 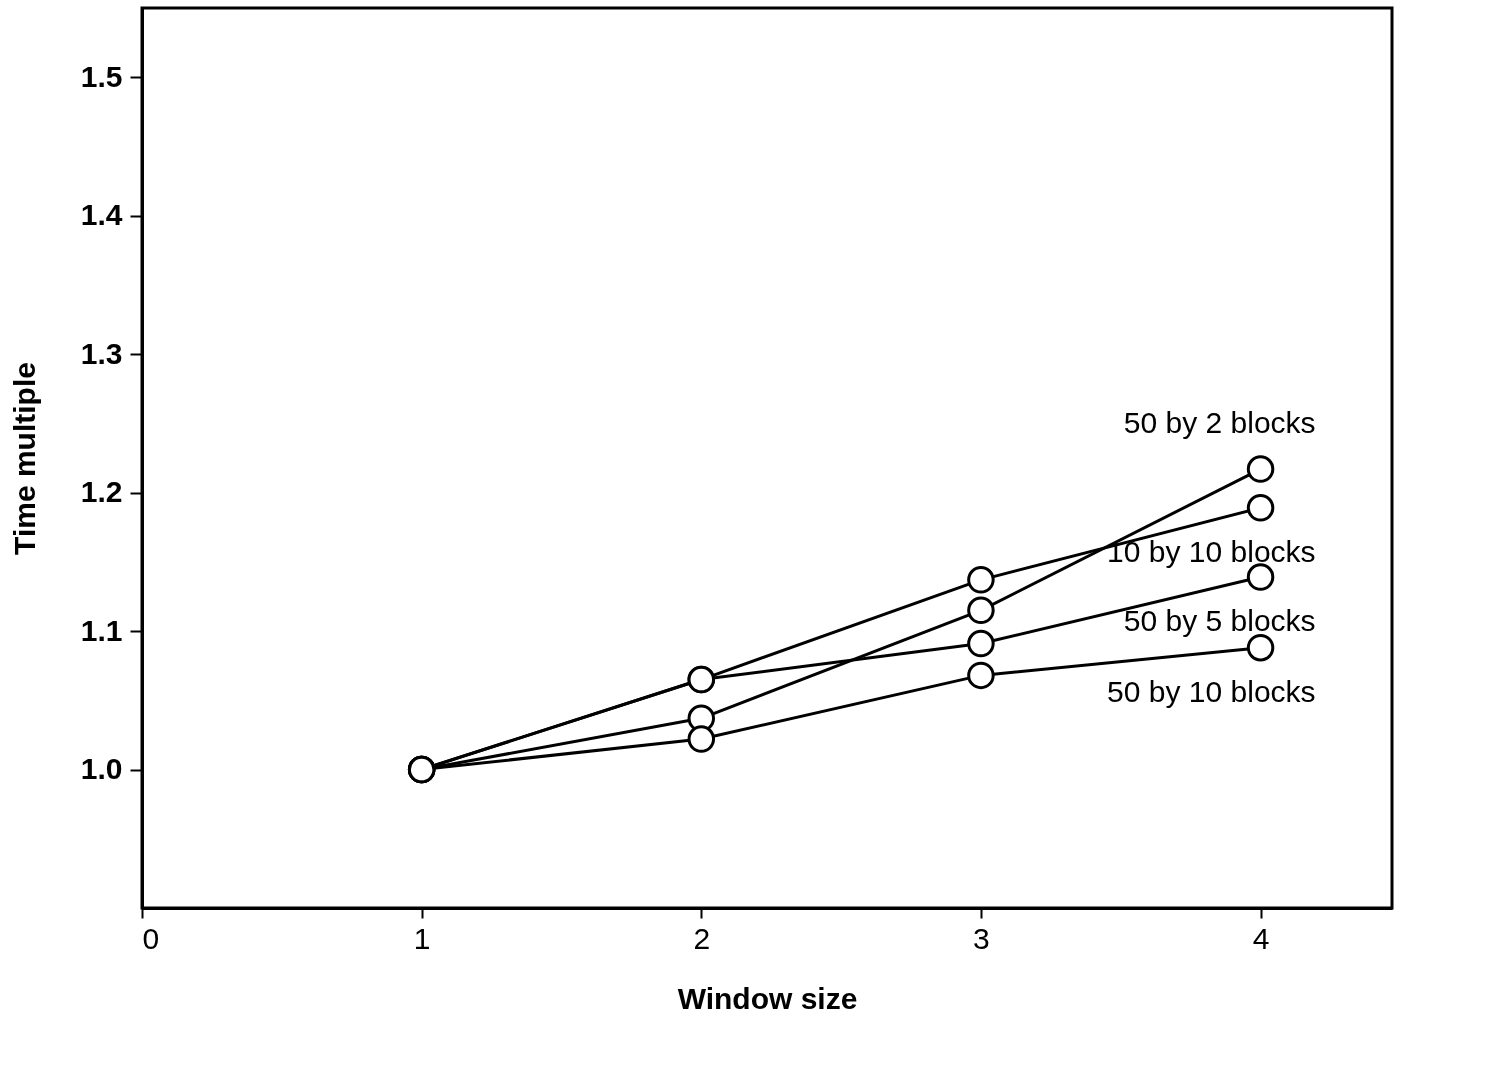 I want to click on y-tick-label: 1.1, so click(x=101, y=630).